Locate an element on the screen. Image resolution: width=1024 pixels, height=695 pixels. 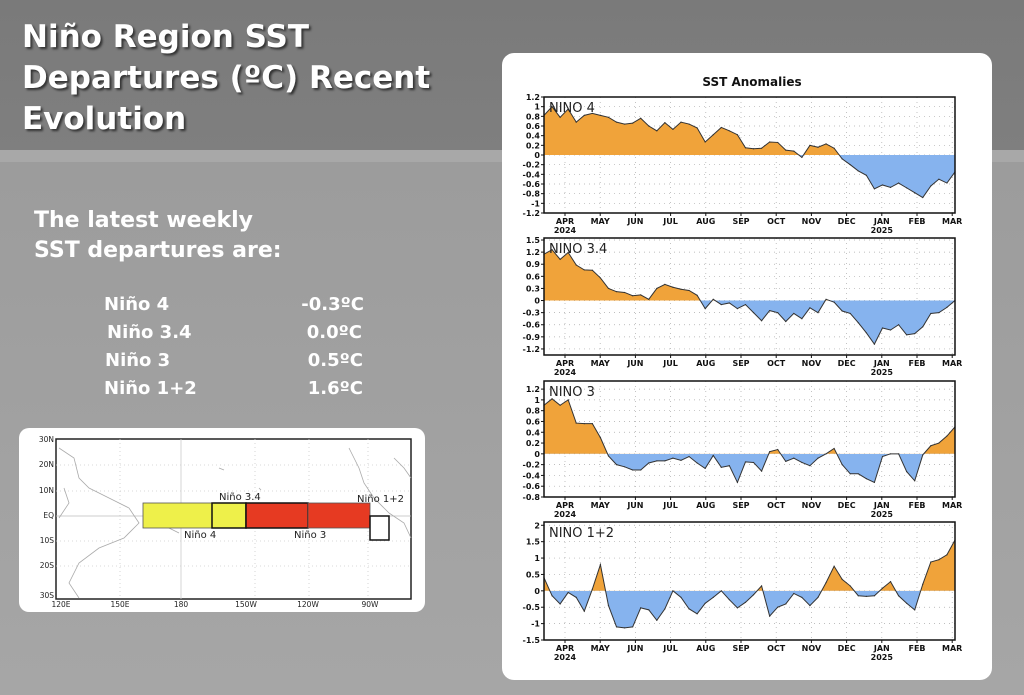
lat-label: EQ is located at coordinates (48, 515).